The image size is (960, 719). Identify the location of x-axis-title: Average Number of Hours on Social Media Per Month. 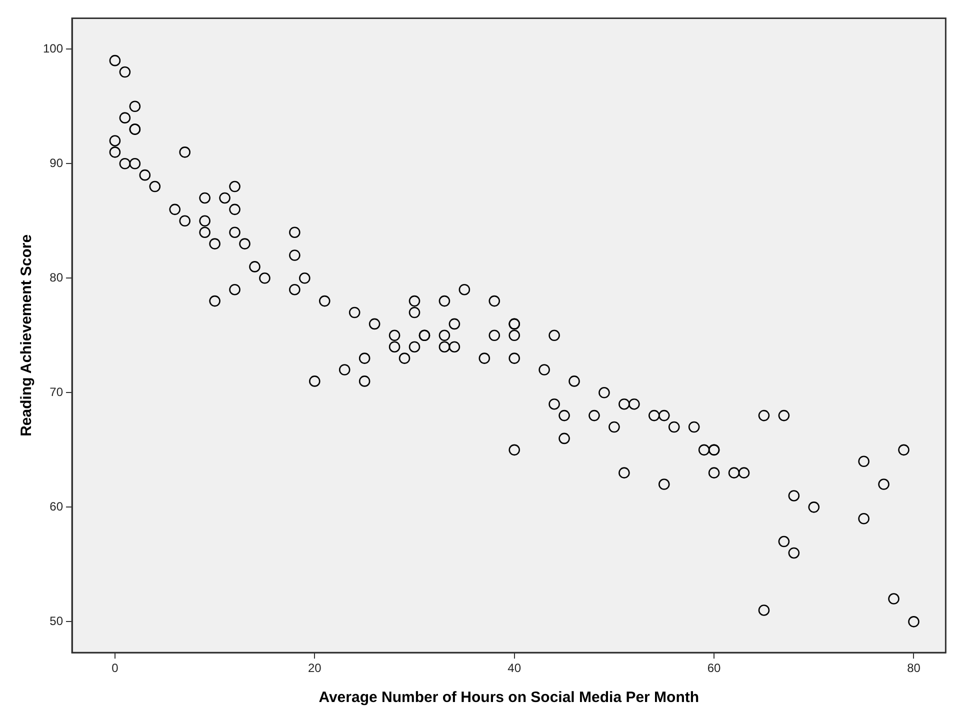
(509, 697).